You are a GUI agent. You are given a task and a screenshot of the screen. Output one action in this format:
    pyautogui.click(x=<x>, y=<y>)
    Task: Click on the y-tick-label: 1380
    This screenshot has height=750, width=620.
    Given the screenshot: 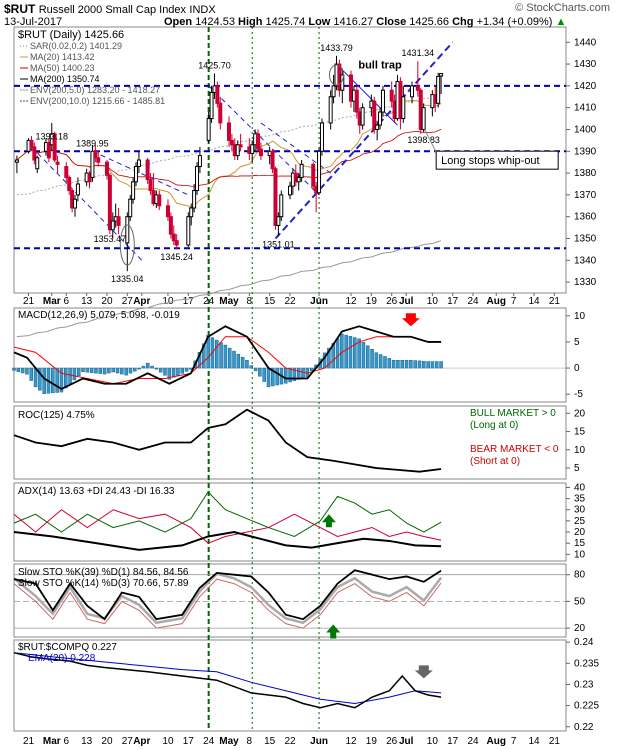 What is the action you would take?
    pyautogui.click(x=585, y=173)
    